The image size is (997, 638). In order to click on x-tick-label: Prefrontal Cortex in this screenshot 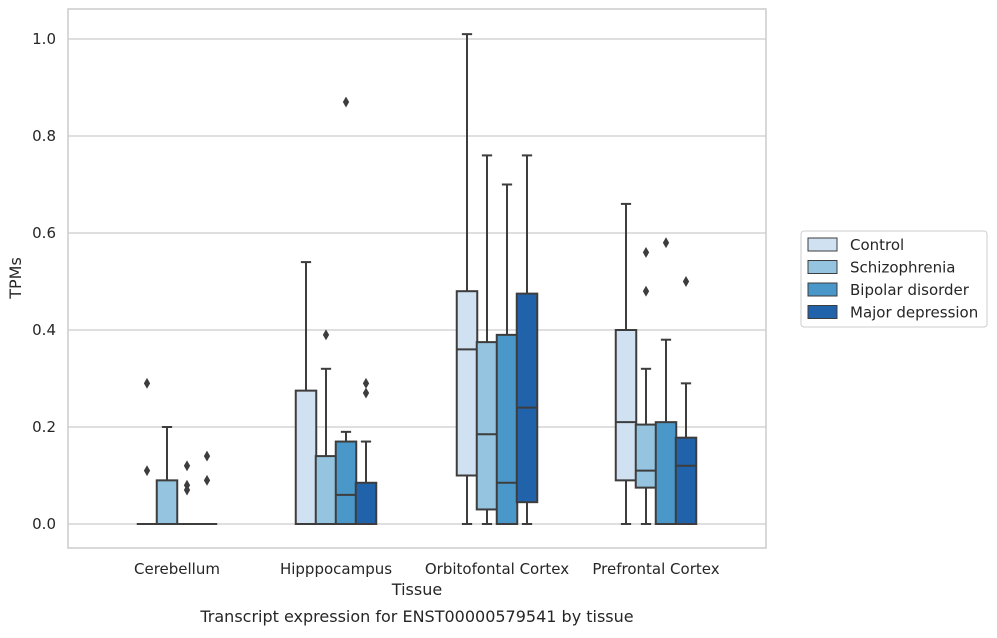, I will do `click(655, 569)`.